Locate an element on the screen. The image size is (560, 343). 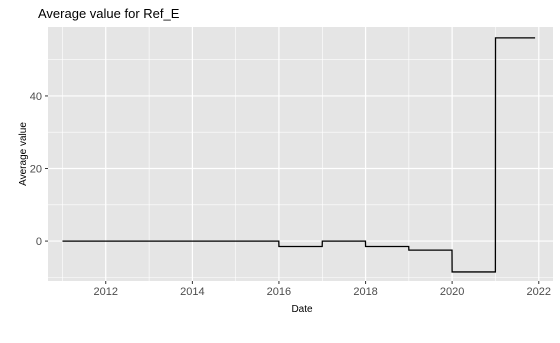
y-tick-label: 20 is located at coordinates (36, 170).